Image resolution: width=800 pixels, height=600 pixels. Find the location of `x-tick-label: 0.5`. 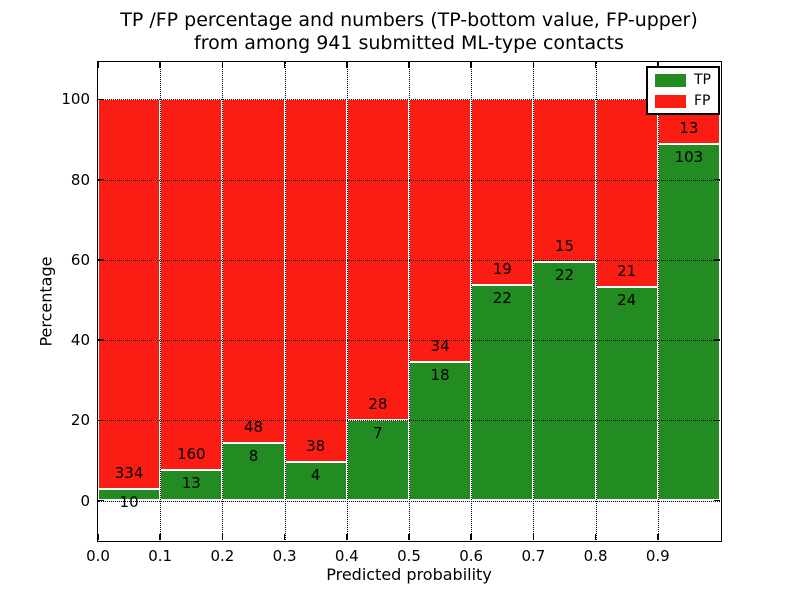

x-tick-label: 0.5 is located at coordinates (409, 556).